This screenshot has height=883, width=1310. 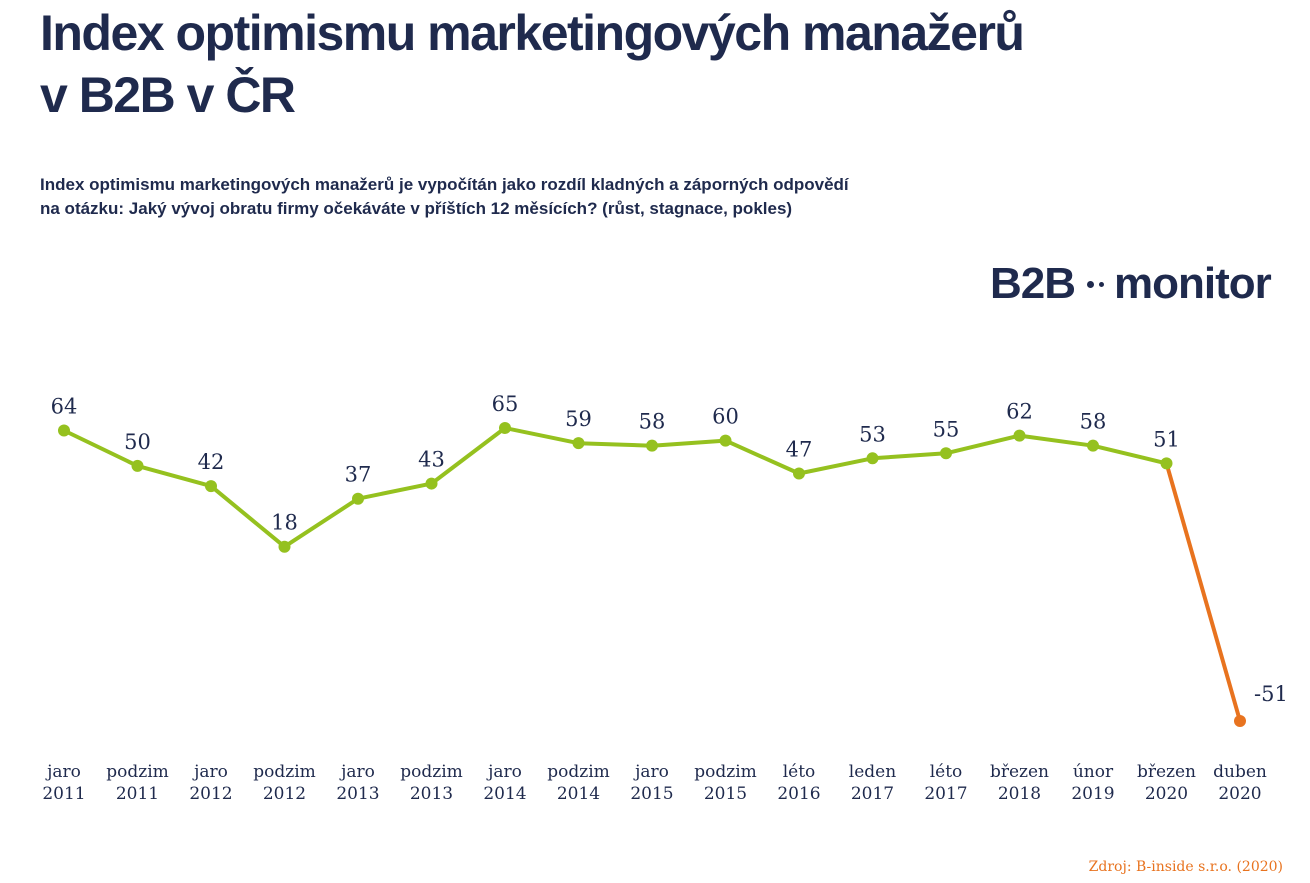 I want to click on x-tick-label-0-line2: 2011, so click(x=63, y=794).